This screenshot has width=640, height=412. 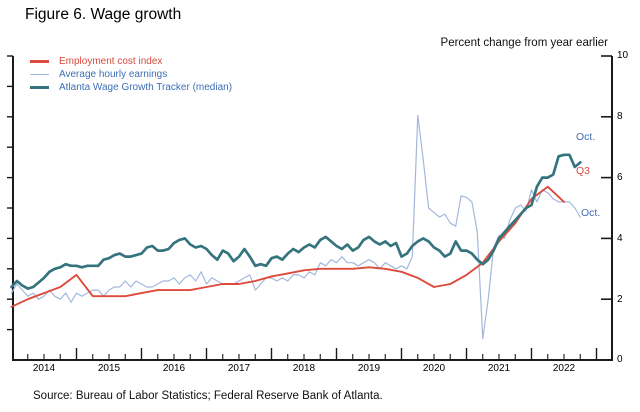 I want to click on figure-title: Figure 6. Wage growth, so click(x=103, y=14).